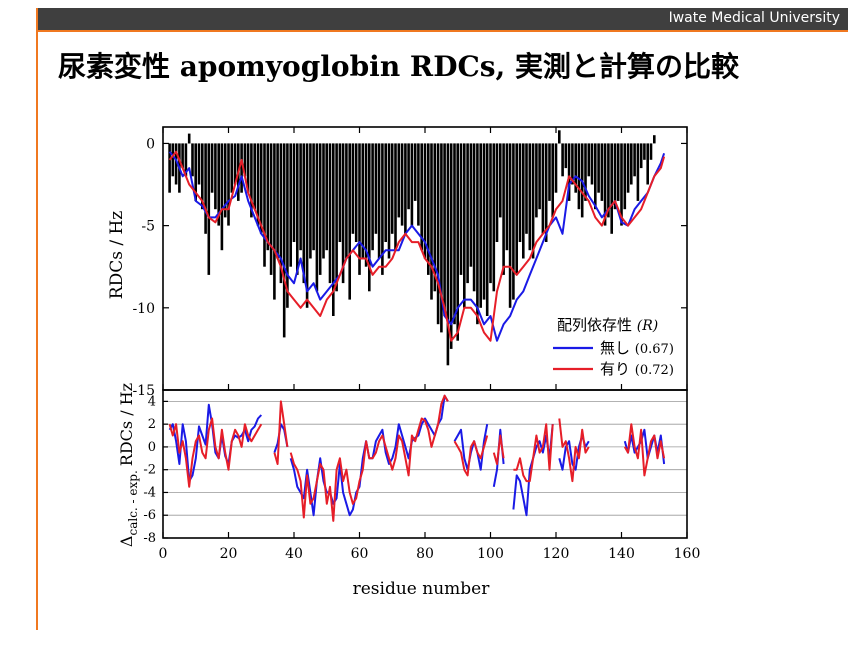  Describe the element at coordinates (126, 424) in the screenshot. I see `ylabel-tail: RDCs / Hz` at that location.